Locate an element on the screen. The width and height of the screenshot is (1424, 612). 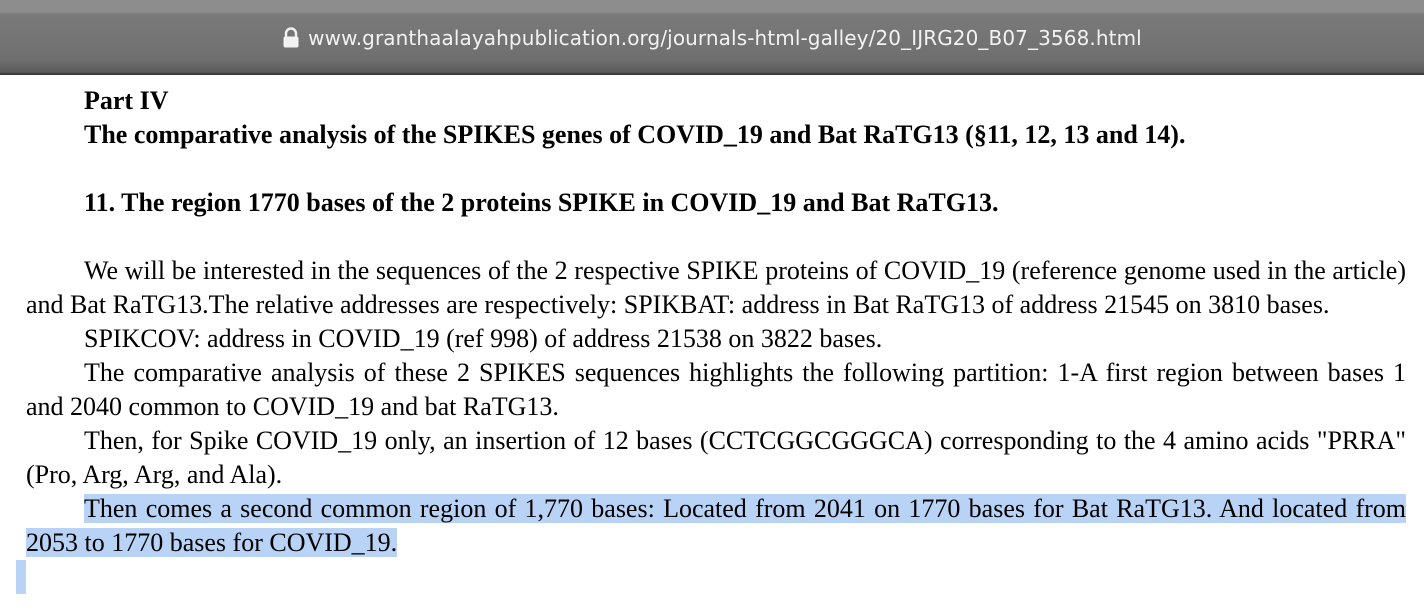
lock-icon is located at coordinates (291, 38).